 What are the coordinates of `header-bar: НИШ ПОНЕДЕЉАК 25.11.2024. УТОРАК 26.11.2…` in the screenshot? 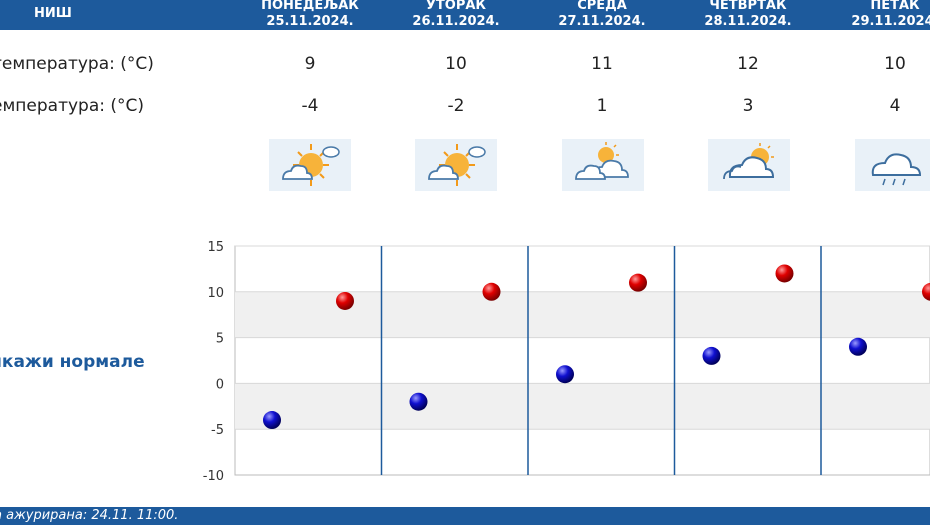 It's located at (465, 15).